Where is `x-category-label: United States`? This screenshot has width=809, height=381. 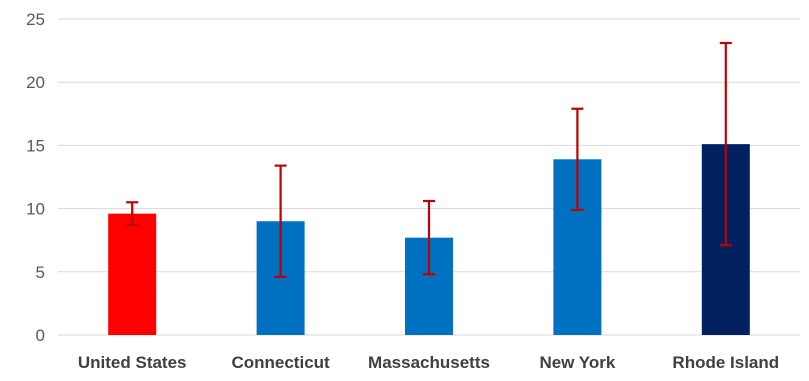 x-category-label: United States is located at coordinates (132, 362).